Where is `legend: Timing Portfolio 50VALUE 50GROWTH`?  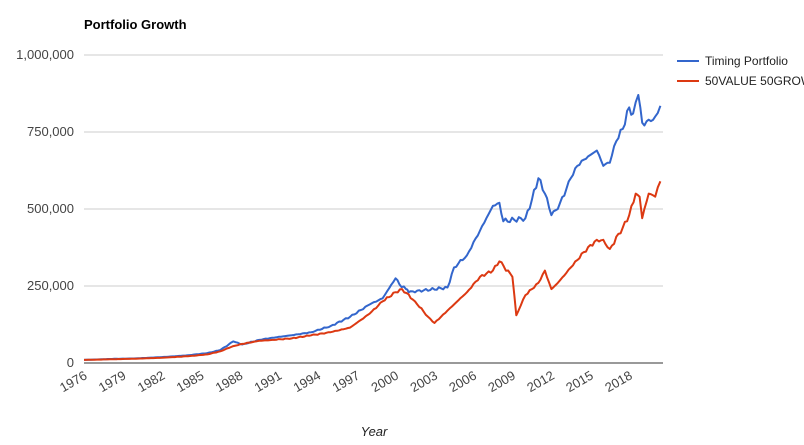 legend: Timing Portfolio 50VALUE 50GROWTH is located at coordinates (740, 71).